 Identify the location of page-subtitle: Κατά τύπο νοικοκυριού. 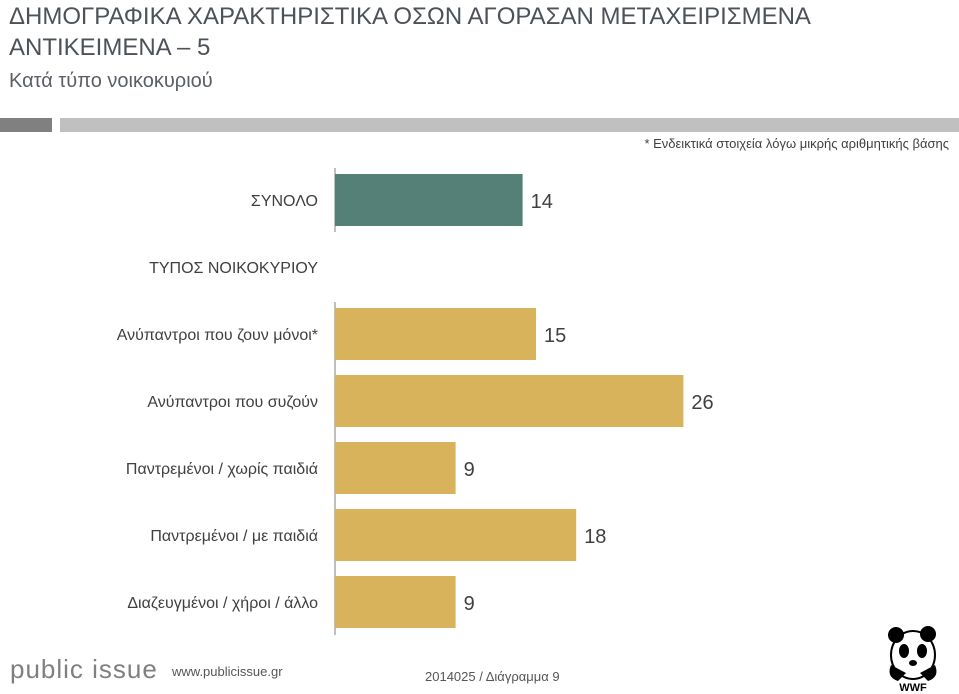
(111, 81).